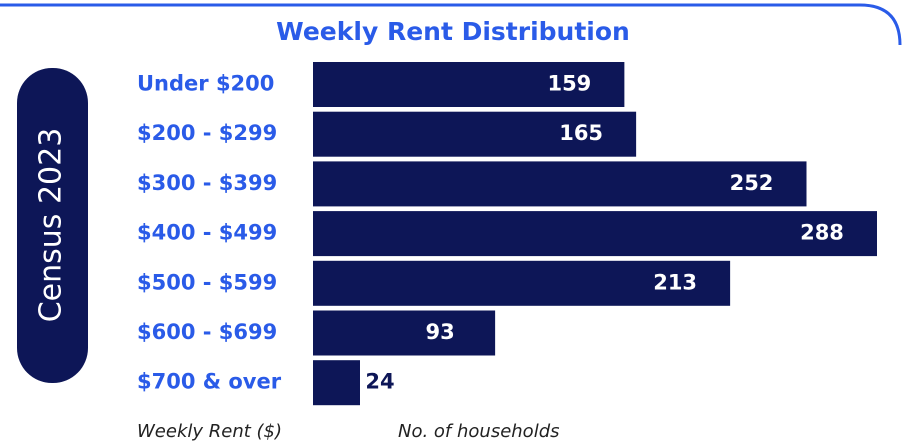 The width and height of the screenshot is (904, 445). What do you see at coordinates (379, 382) in the screenshot?
I see `value-label: 24` at bounding box center [379, 382].